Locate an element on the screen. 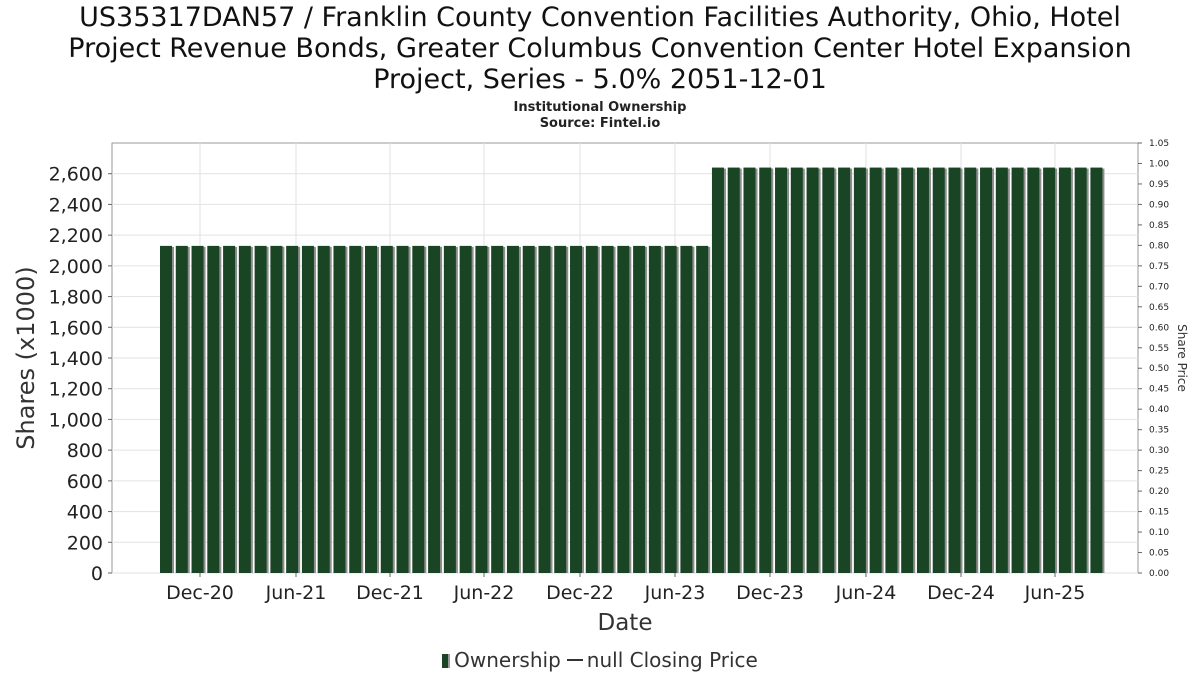 The height and width of the screenshot is (675, 1200). x-axis-label: Date is located at coordinates (625, 623).